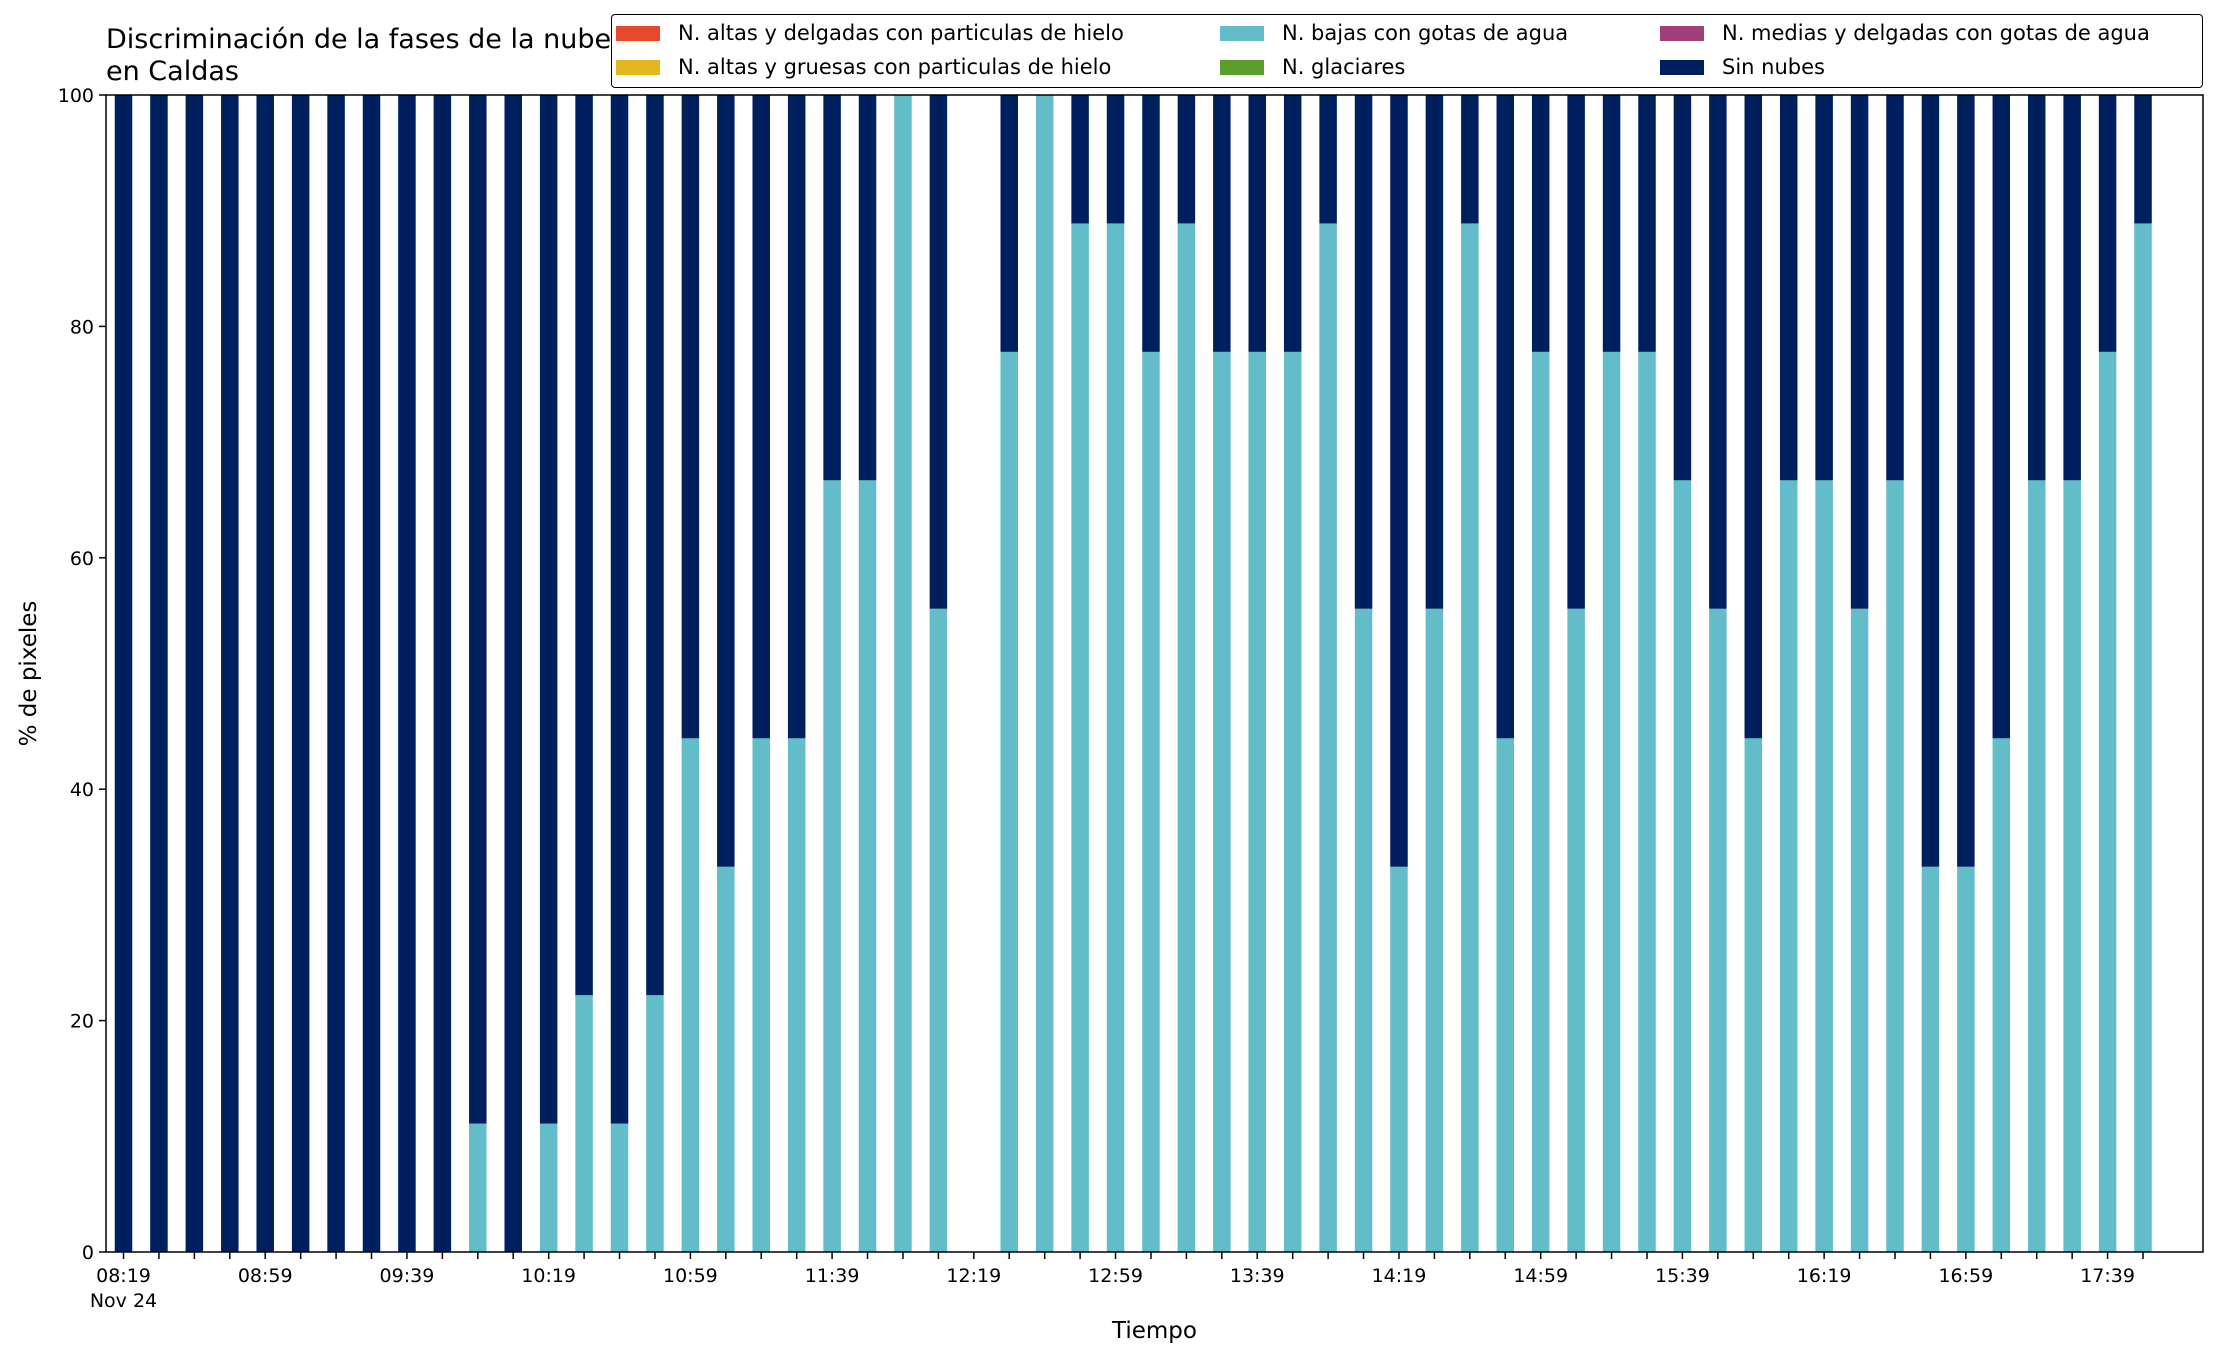  Describe the element at coordinates (1115, 1276) in the screenshot. I see `x-tick-label: 12:59` at that location.